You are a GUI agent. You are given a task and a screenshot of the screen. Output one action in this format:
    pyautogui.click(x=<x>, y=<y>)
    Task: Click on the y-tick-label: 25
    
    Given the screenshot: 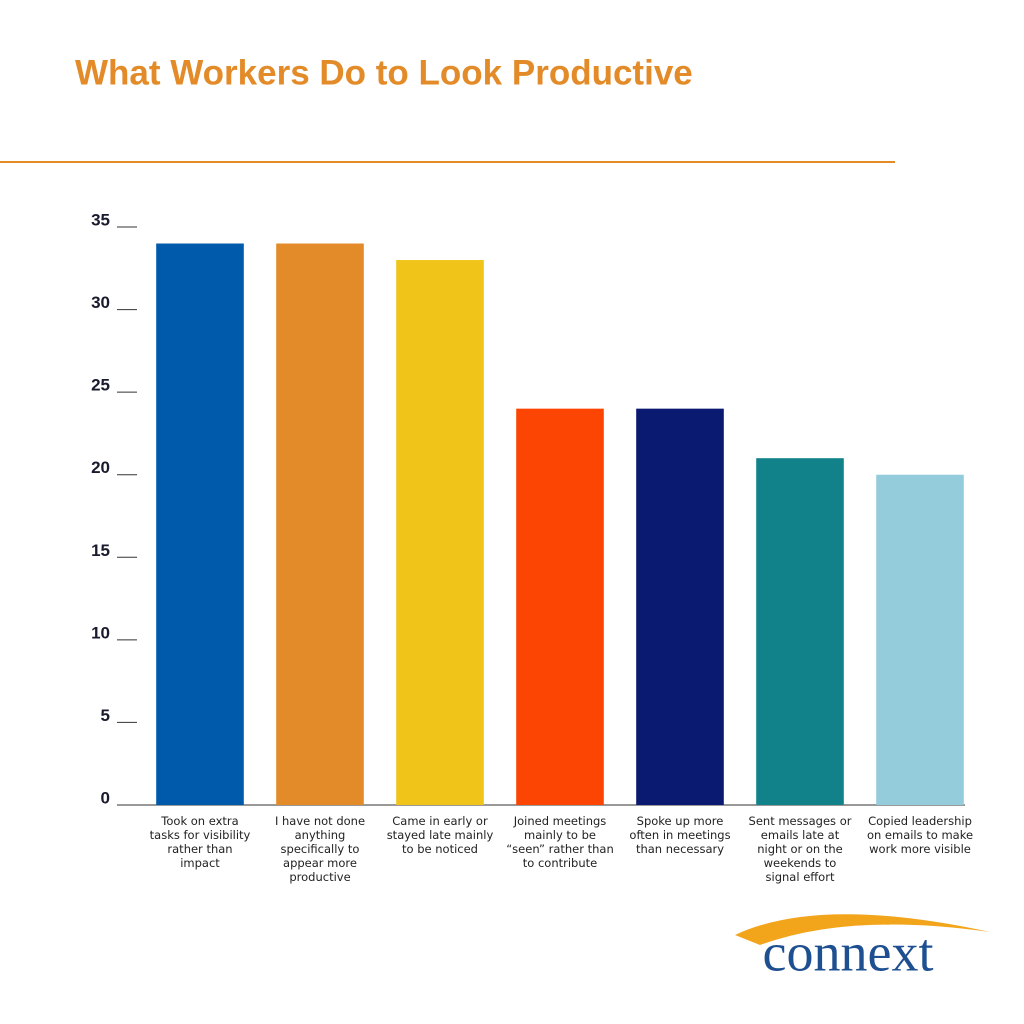 What is the action you would take?
    pyautogui.click(x=100, y=385)
    